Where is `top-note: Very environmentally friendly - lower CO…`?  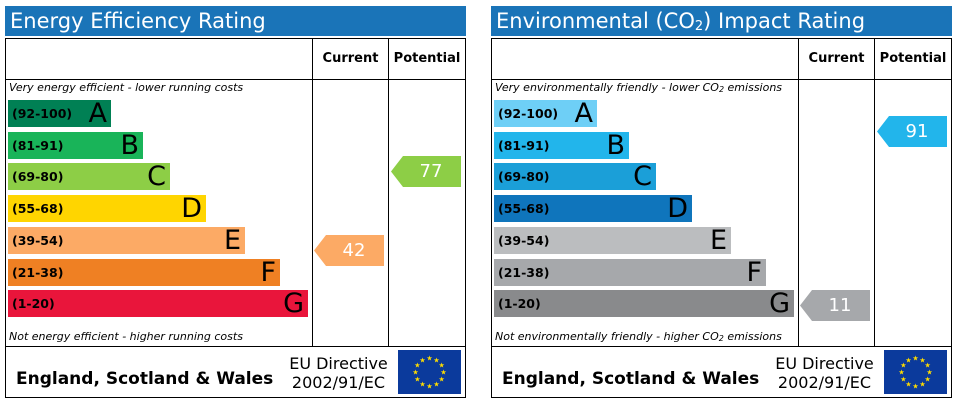 top-note: Very environmentally friendly - lower CO… is located at coordinates (639, 87).